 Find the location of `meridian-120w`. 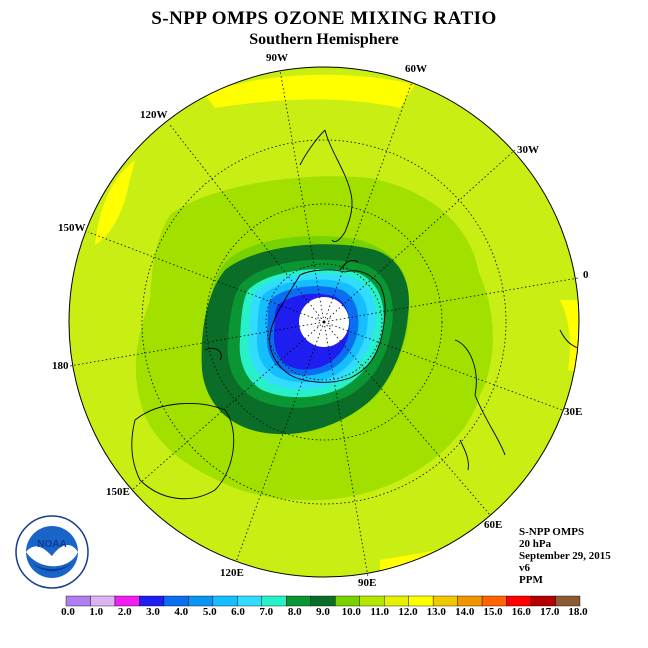

meridian-120w is located at coordinates (247, 223).